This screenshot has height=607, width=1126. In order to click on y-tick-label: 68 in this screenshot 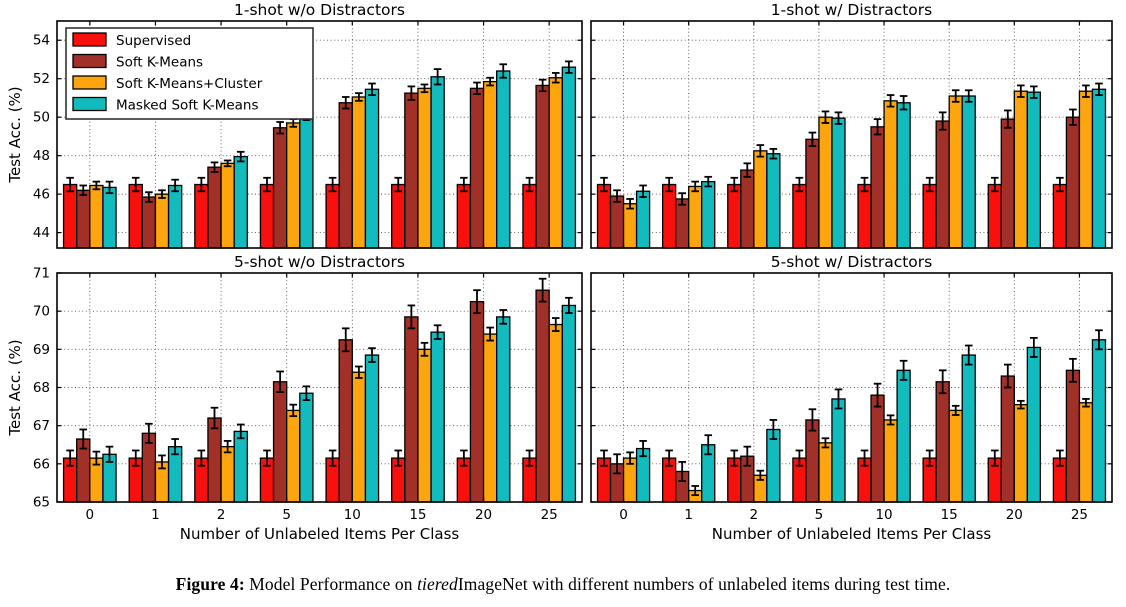, I will do `click(41, 388)`.